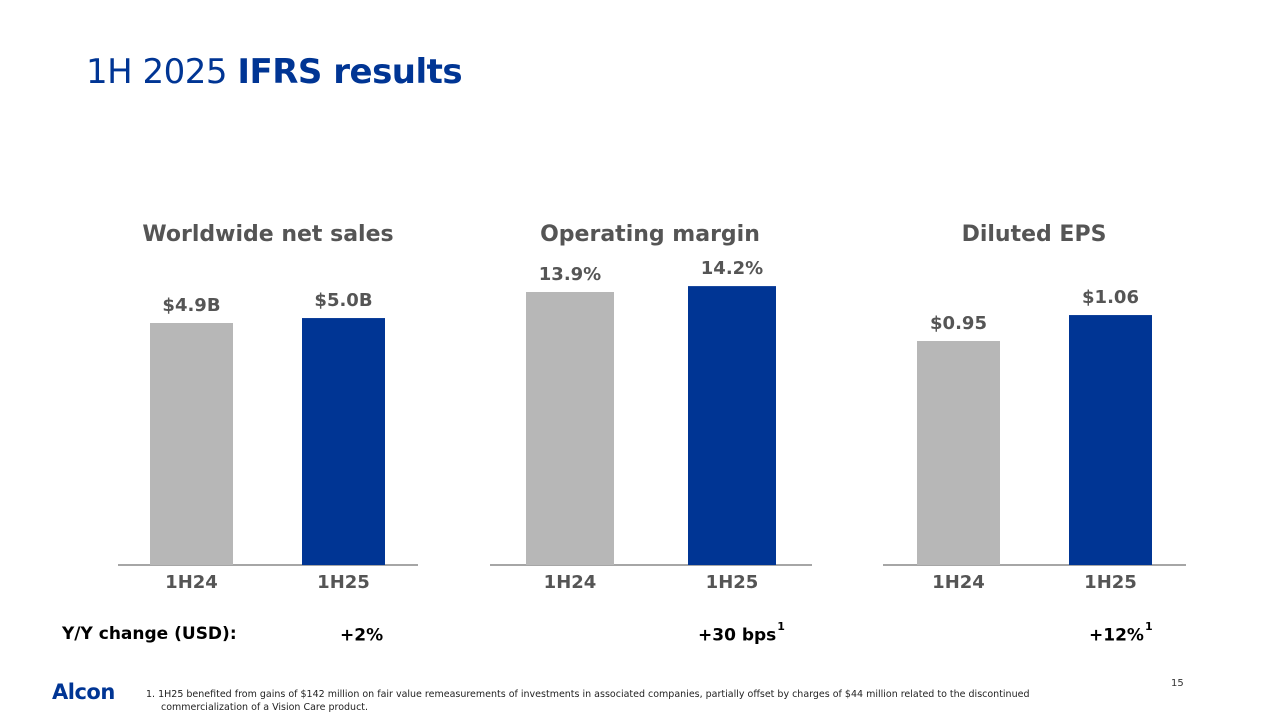 The height and width of the screenshot is (720, 1280). Describe the element at coordinates (958, 582) in the screenshot. I see `diluted-eps-tick-label-1H24: 1H24` at that location.